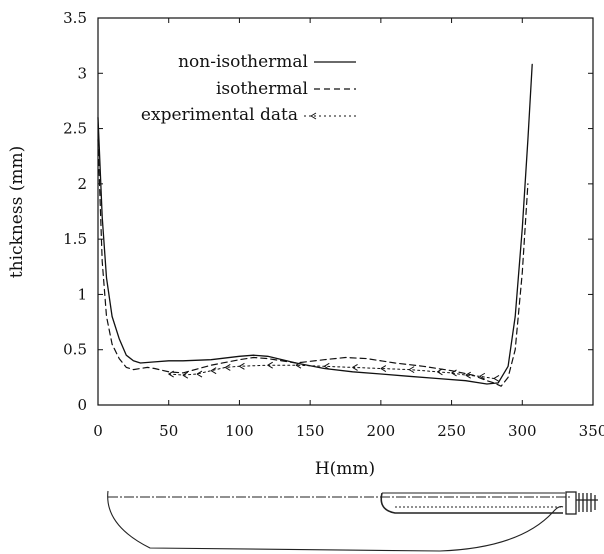  I want to click on x-tick-label-3: 150, so click(310, 431).